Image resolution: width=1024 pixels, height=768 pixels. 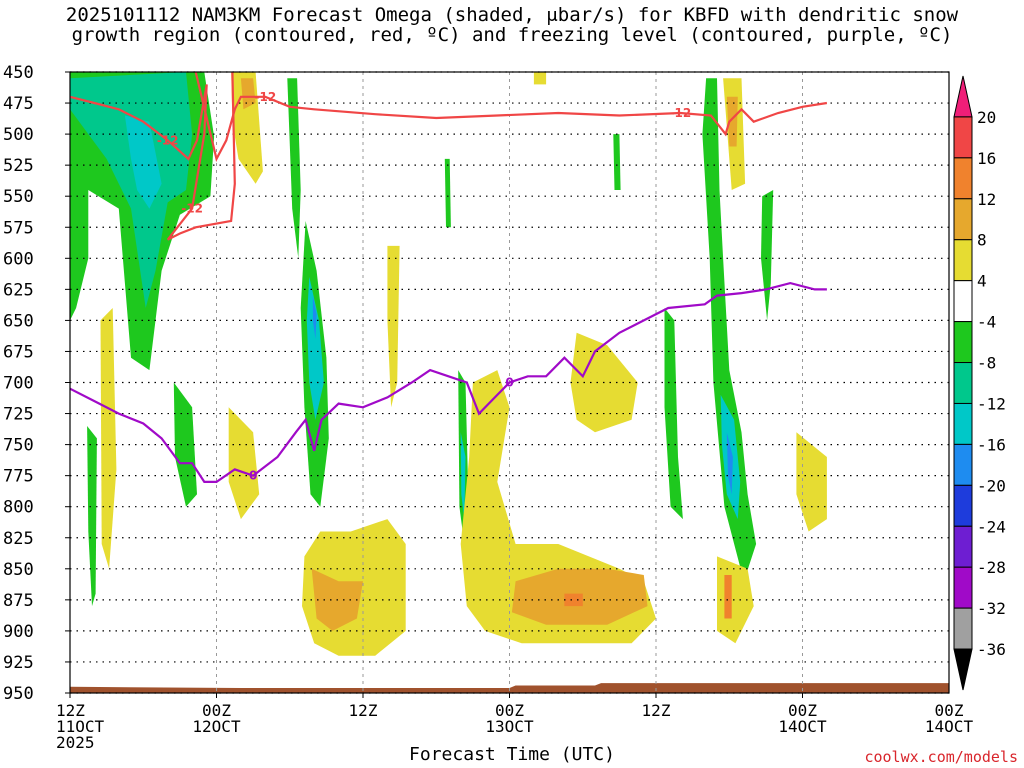 I want to click on colorbar-label: -12, so click(x=991, y=403).